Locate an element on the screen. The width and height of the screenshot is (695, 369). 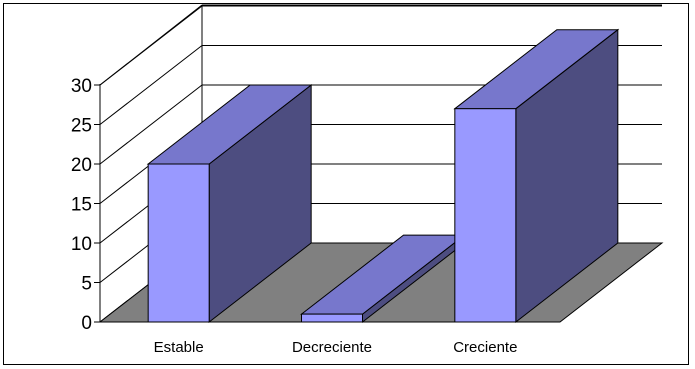
y-tick-label: 5 is located at coordinates (86, 284).